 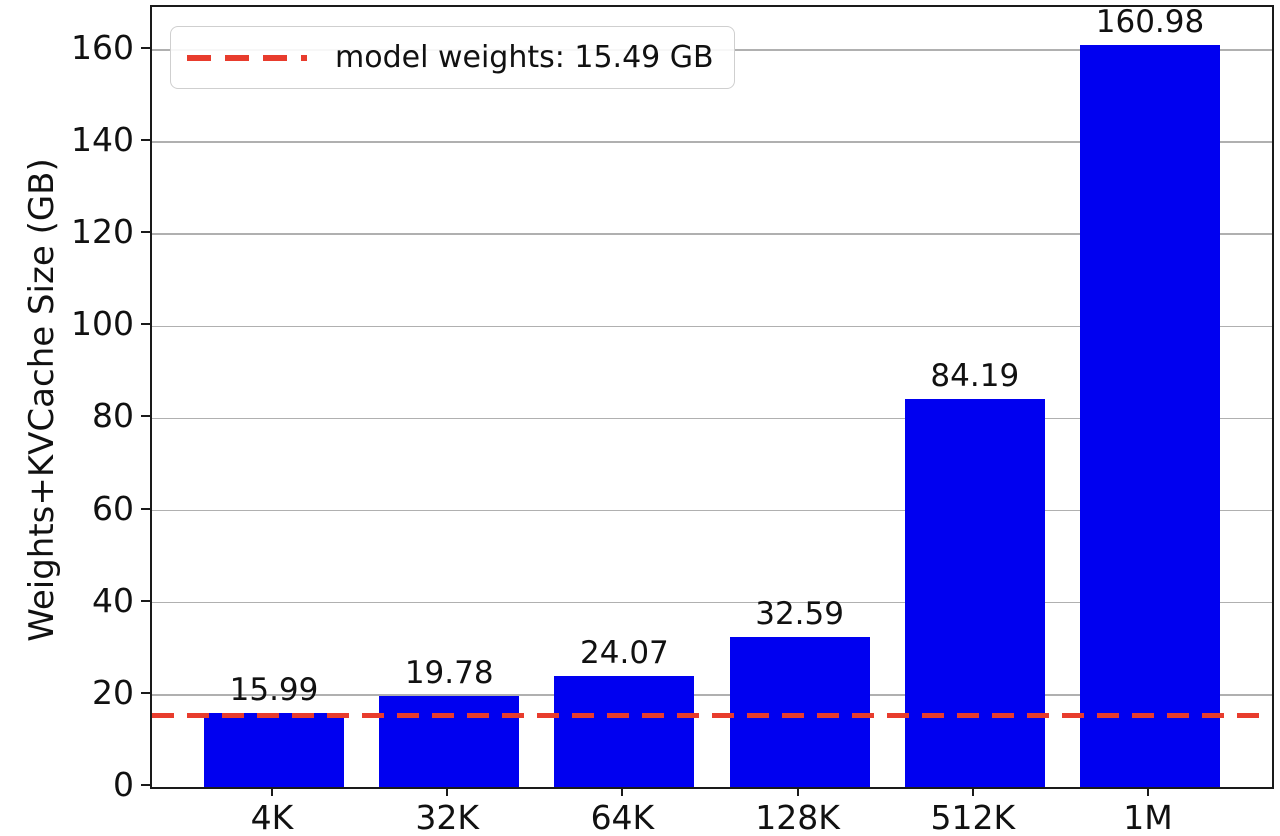 What do you see at coordinates (797, 817) in the screenshot?
I see `x-tick-label: 128K` at bounding box center [797, 817].